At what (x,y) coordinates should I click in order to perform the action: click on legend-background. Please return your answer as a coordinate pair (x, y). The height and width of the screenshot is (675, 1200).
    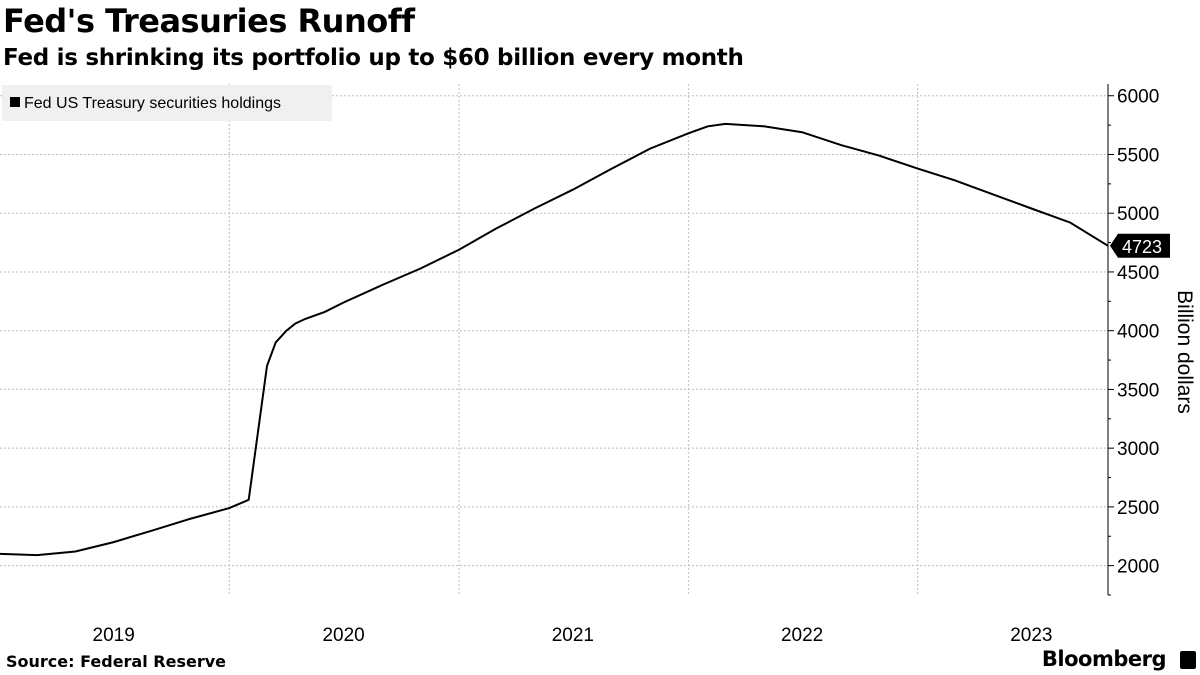
    Looking at the image, I should click on (167, 103).